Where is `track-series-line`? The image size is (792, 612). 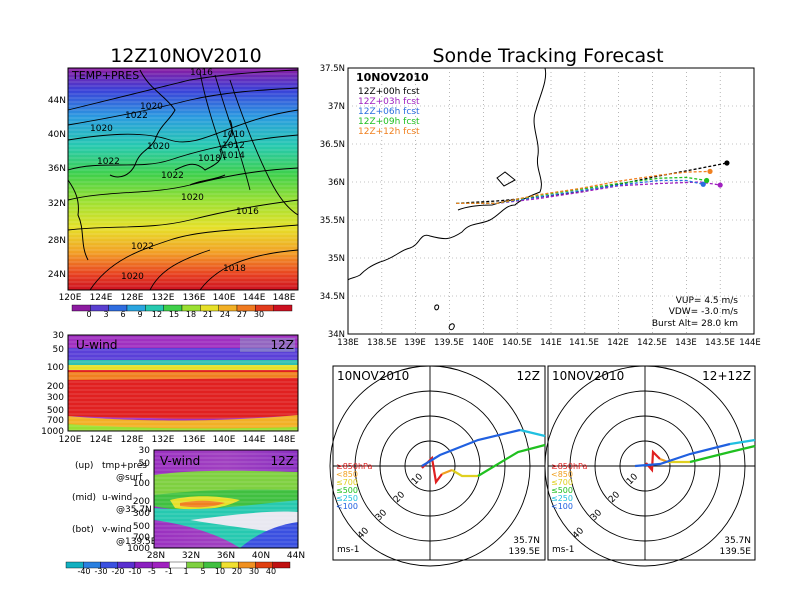
track-series-line is located at coordinates (583, 187).